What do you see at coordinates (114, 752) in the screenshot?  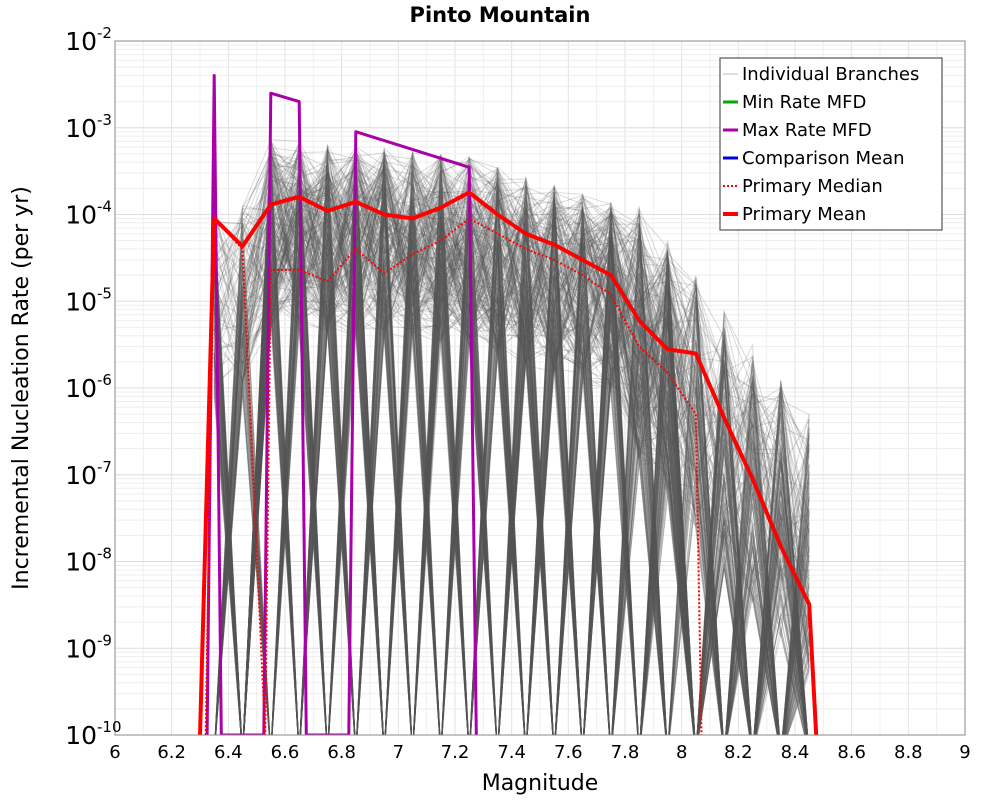 I see `x-tick-label: 6` at bounding box center [114, 752].